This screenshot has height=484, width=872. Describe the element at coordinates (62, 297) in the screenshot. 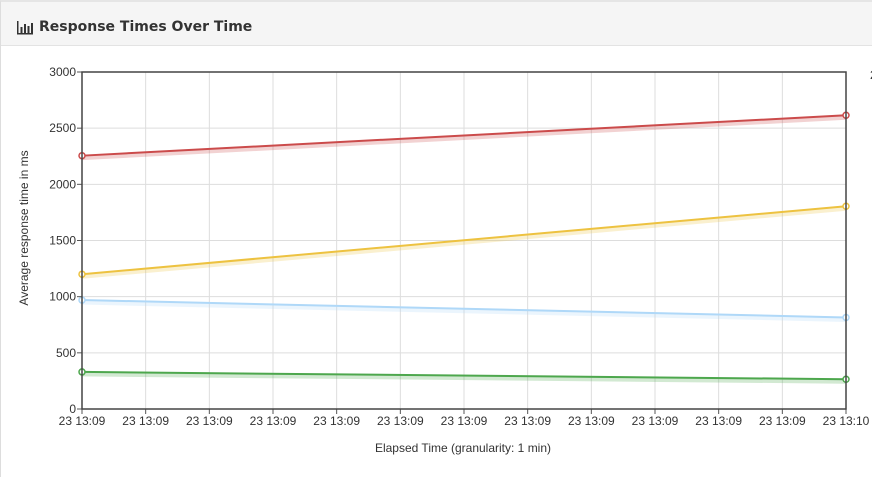

I see `y-tick-label: 1000` at that location.